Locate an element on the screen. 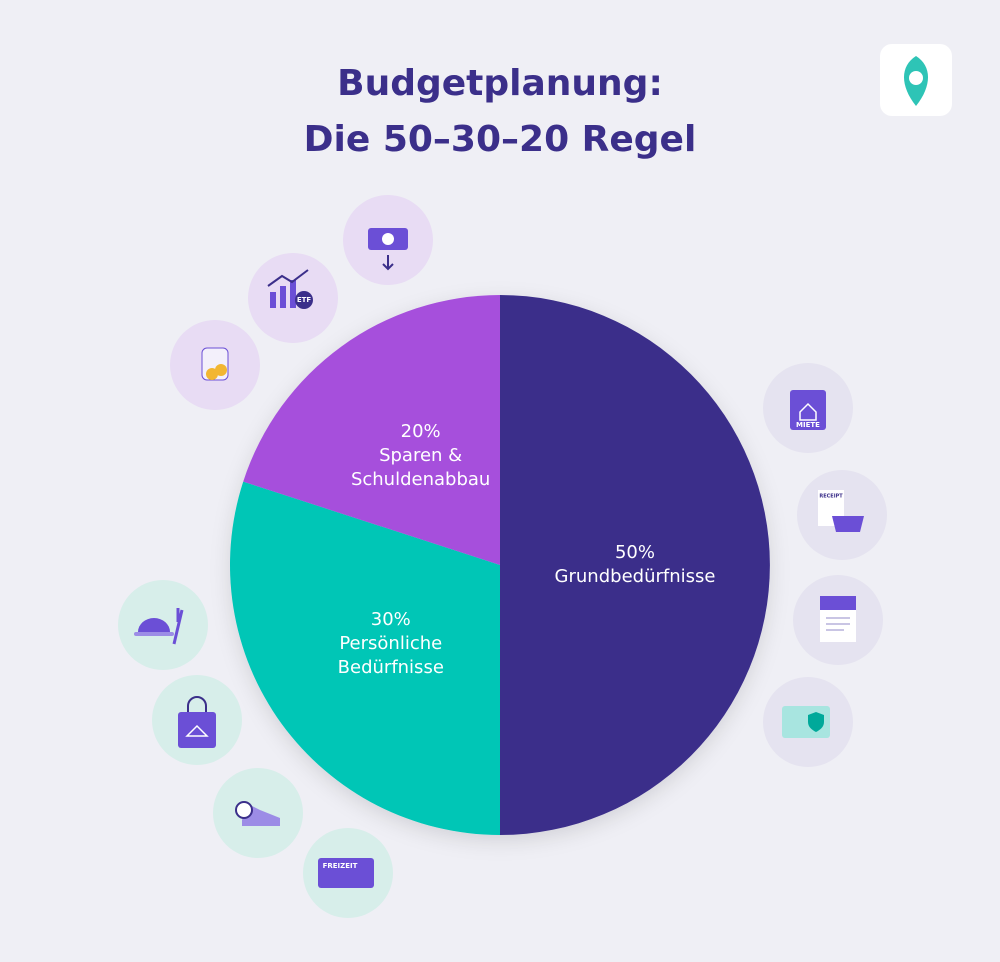 The image size is (1000, 962). slice-label: 50% Grundbedürfnisse is located at coordinates (635, 565).